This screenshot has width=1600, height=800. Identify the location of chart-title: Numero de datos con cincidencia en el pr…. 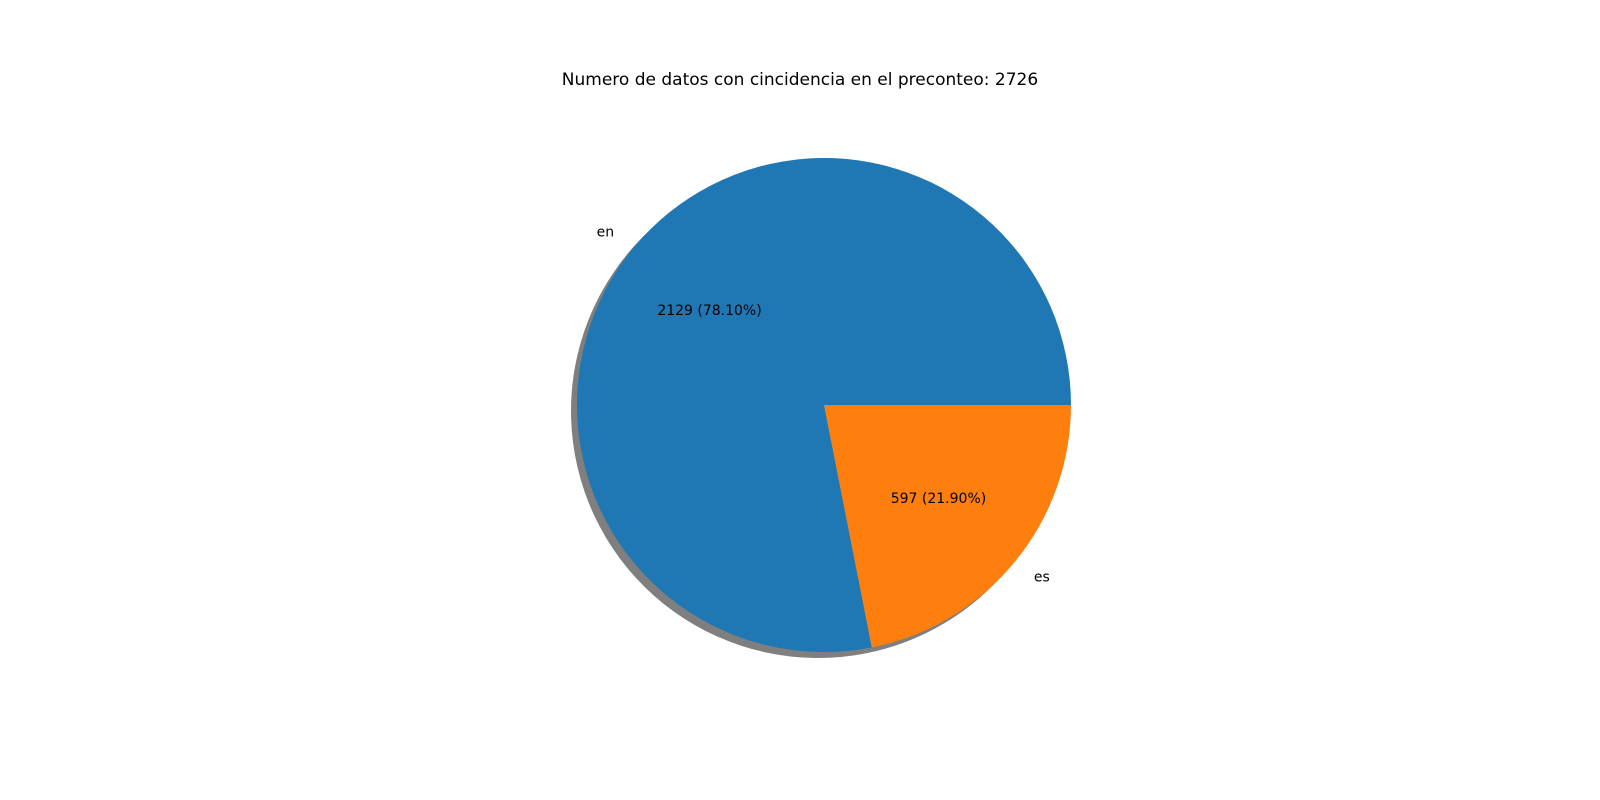
(800, 80).